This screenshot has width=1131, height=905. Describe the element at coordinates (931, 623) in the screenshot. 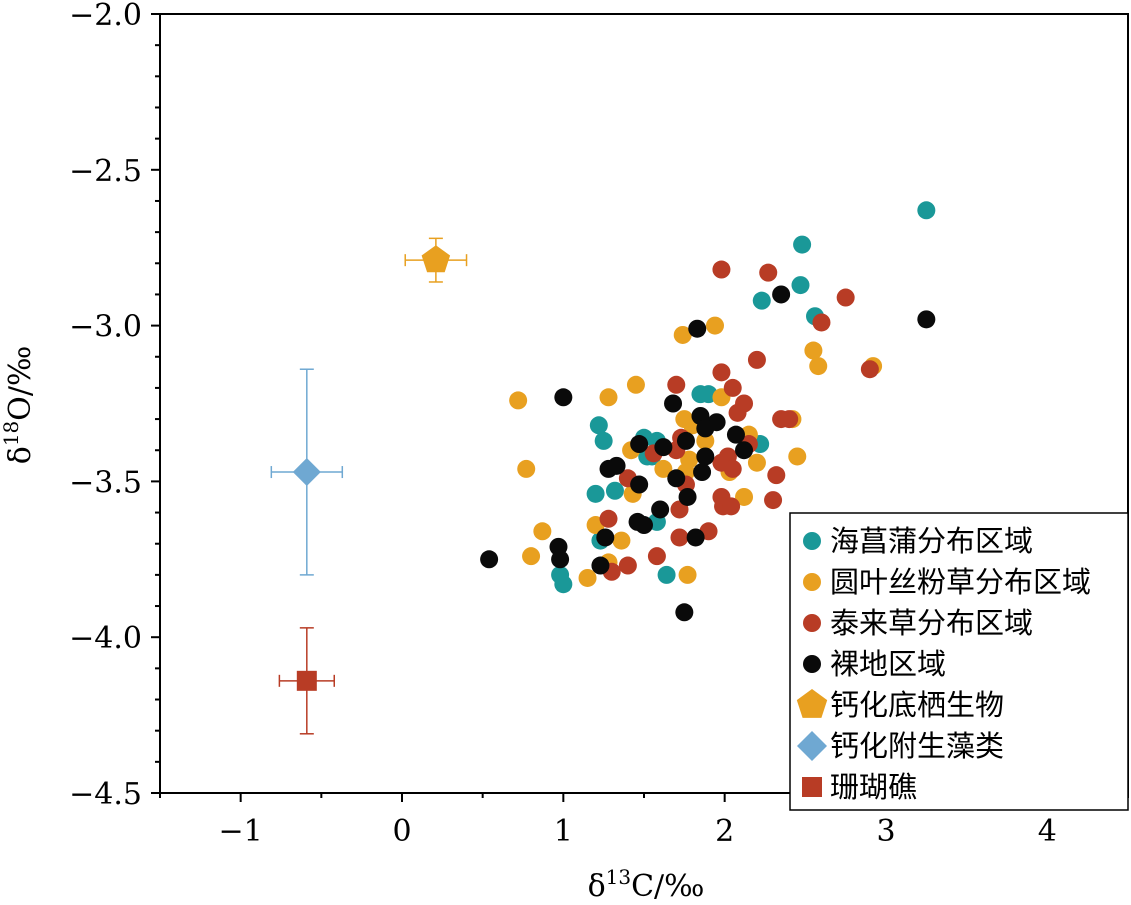

I see `legend-label: 泰来草分布区域` at that location.